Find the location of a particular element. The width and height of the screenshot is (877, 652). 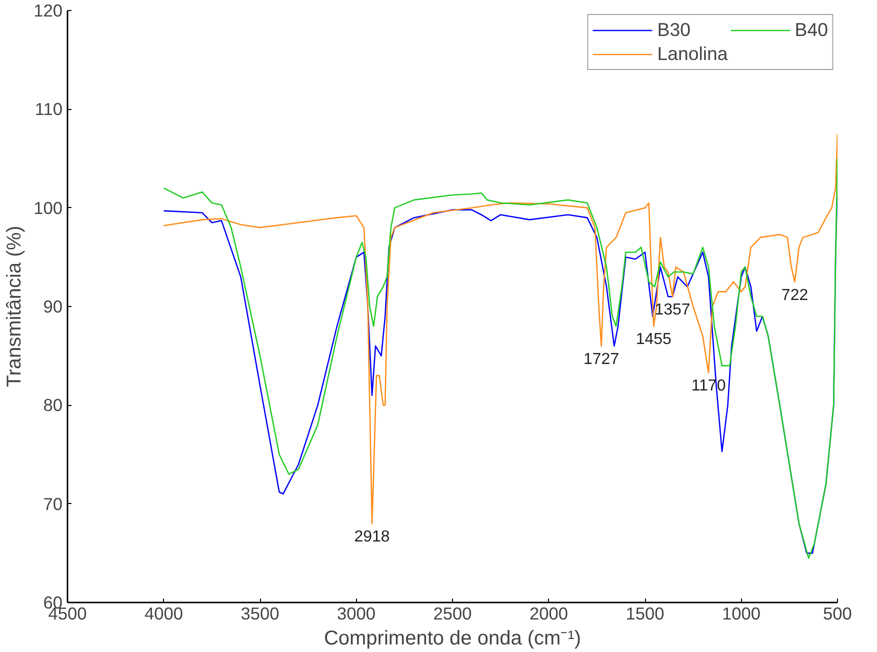

x-tick-label: 3500 is located at coordinates (260, 614).